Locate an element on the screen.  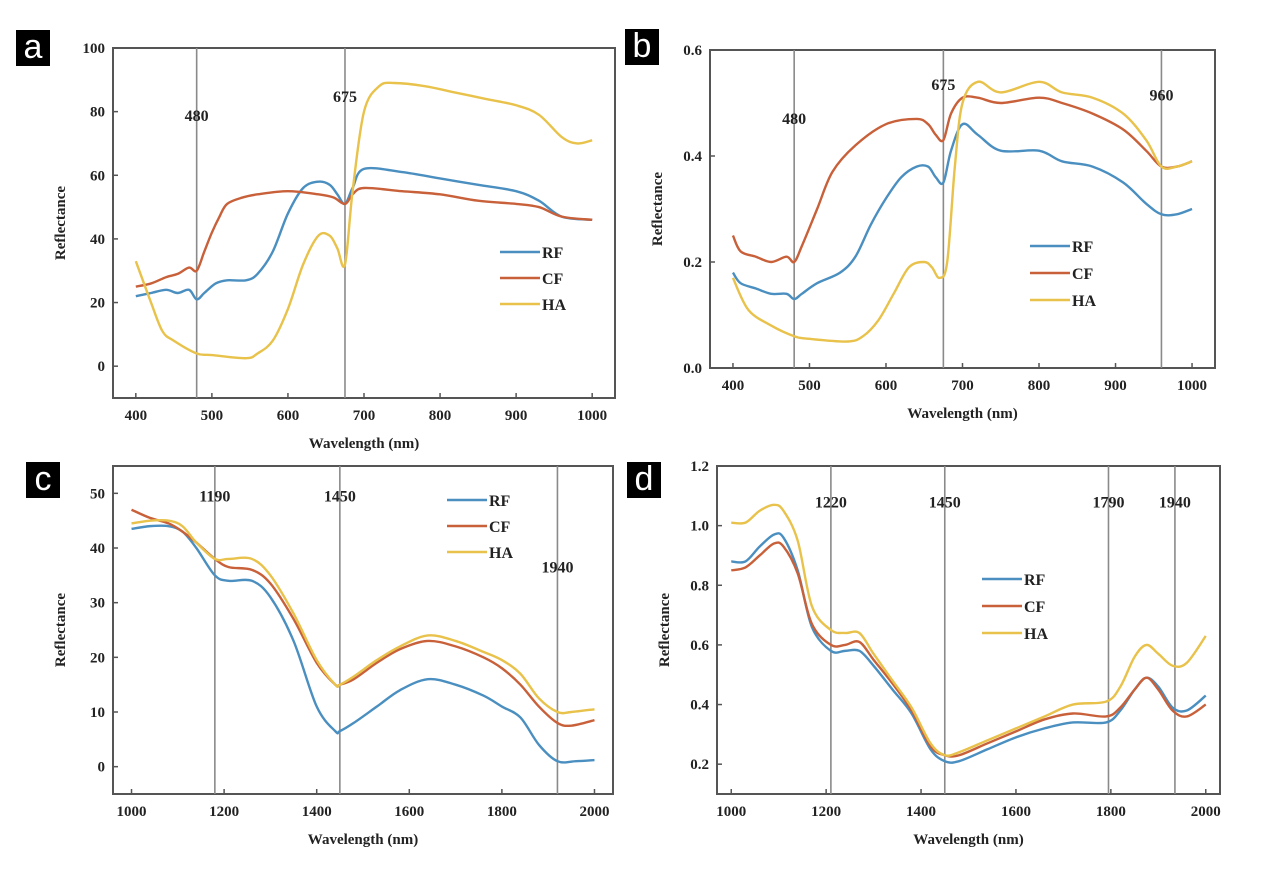
y-tick-label: 1.0 is located at coordinates (699, 527).